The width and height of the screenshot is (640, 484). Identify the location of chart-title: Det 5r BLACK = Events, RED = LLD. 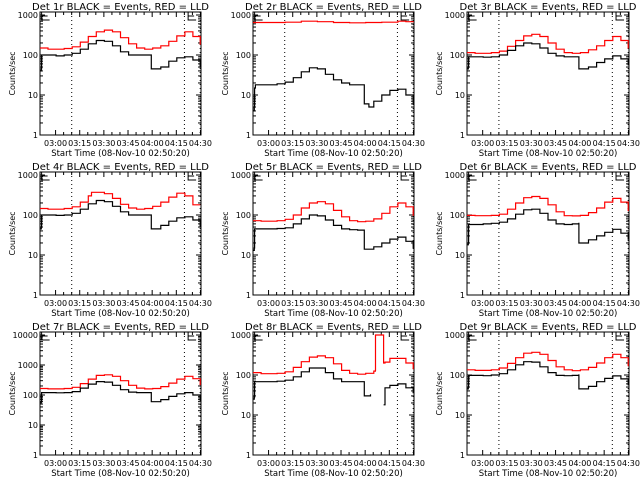
(333, 167).